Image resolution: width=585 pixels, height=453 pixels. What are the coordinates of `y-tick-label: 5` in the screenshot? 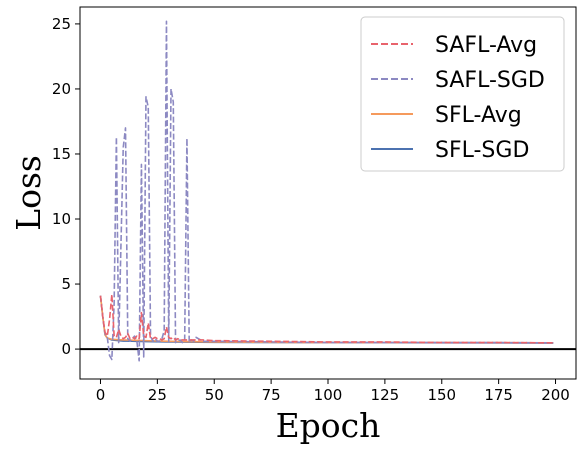 It's located at (66, 284).